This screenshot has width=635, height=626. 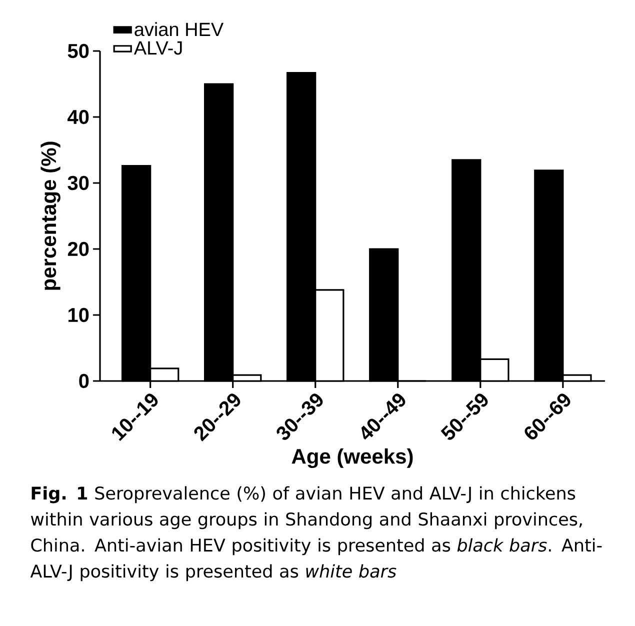 I want to click on x-axis-title: Age (weeks), so click(x=352, y=458).